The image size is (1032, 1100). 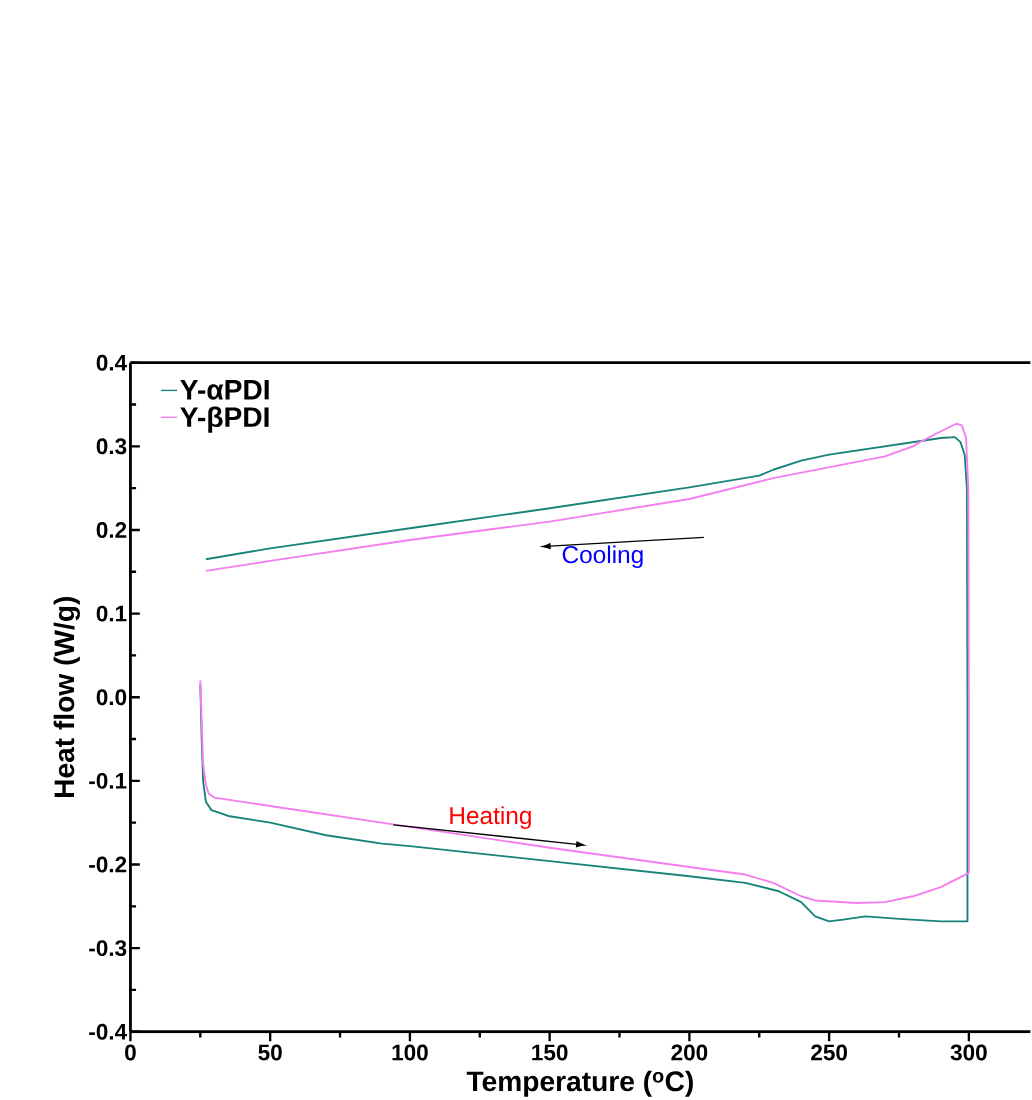 What do you see at coordinates (130, 1052) in the screenshot?
I see `x-tick-label: 0` at bounding box center [130, 1052].